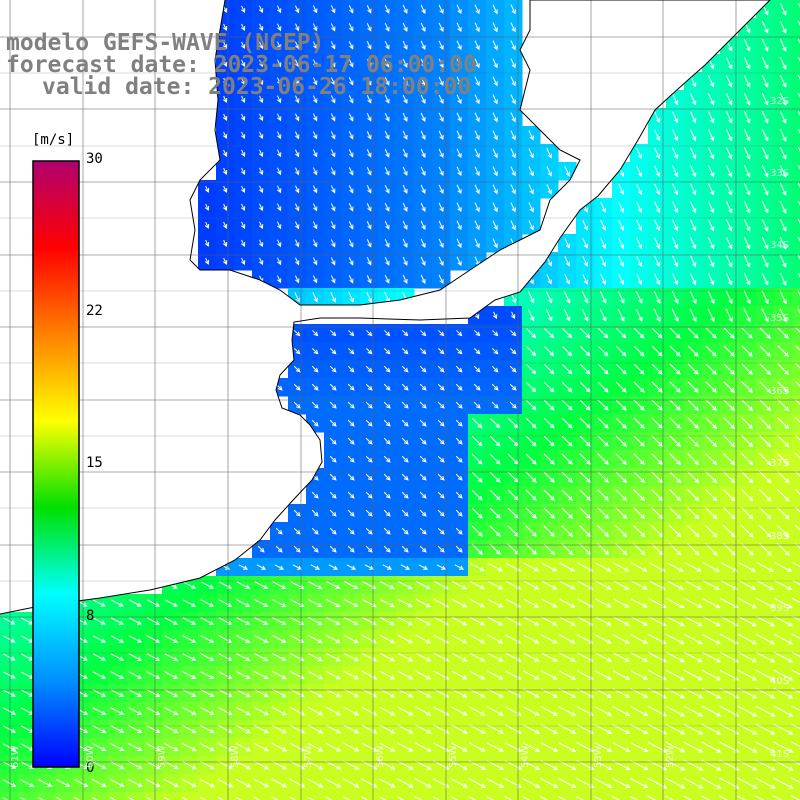 The width and height of the screenshot is (800, 800). I want to click on lat-label: 33S, so click(780, 173).